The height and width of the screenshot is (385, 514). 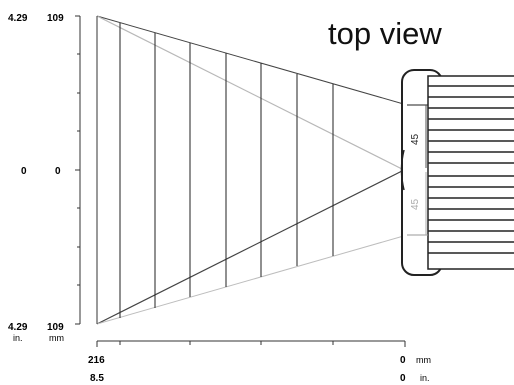 What do you see at coordinates (44, 178) in the screenshot?
I see `left-scale: 4.29 109 0 0 4.29 109 in. mm` at bounding box center [44, 178].